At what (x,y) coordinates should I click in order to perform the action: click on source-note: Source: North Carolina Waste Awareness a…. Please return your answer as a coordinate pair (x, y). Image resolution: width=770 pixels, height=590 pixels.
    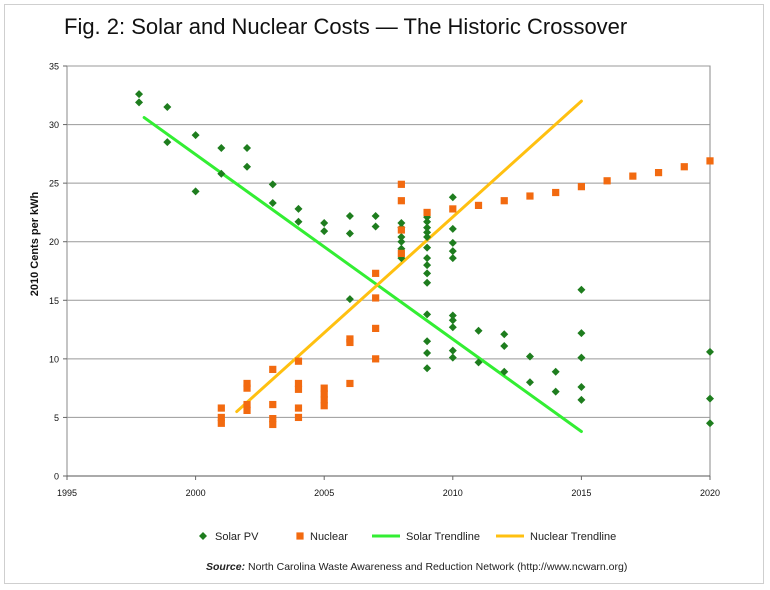
    Looking at the image, I should click on (416, 567).